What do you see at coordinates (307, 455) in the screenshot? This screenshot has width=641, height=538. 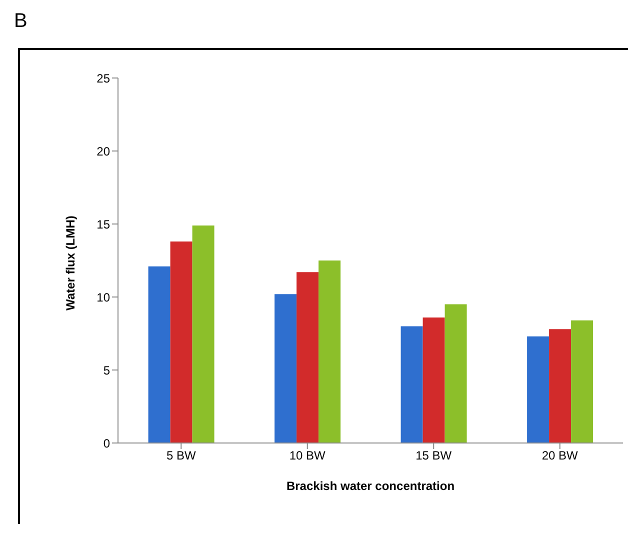 I see `x-tick-label: 10 BW` at bounding box center [307, 455].